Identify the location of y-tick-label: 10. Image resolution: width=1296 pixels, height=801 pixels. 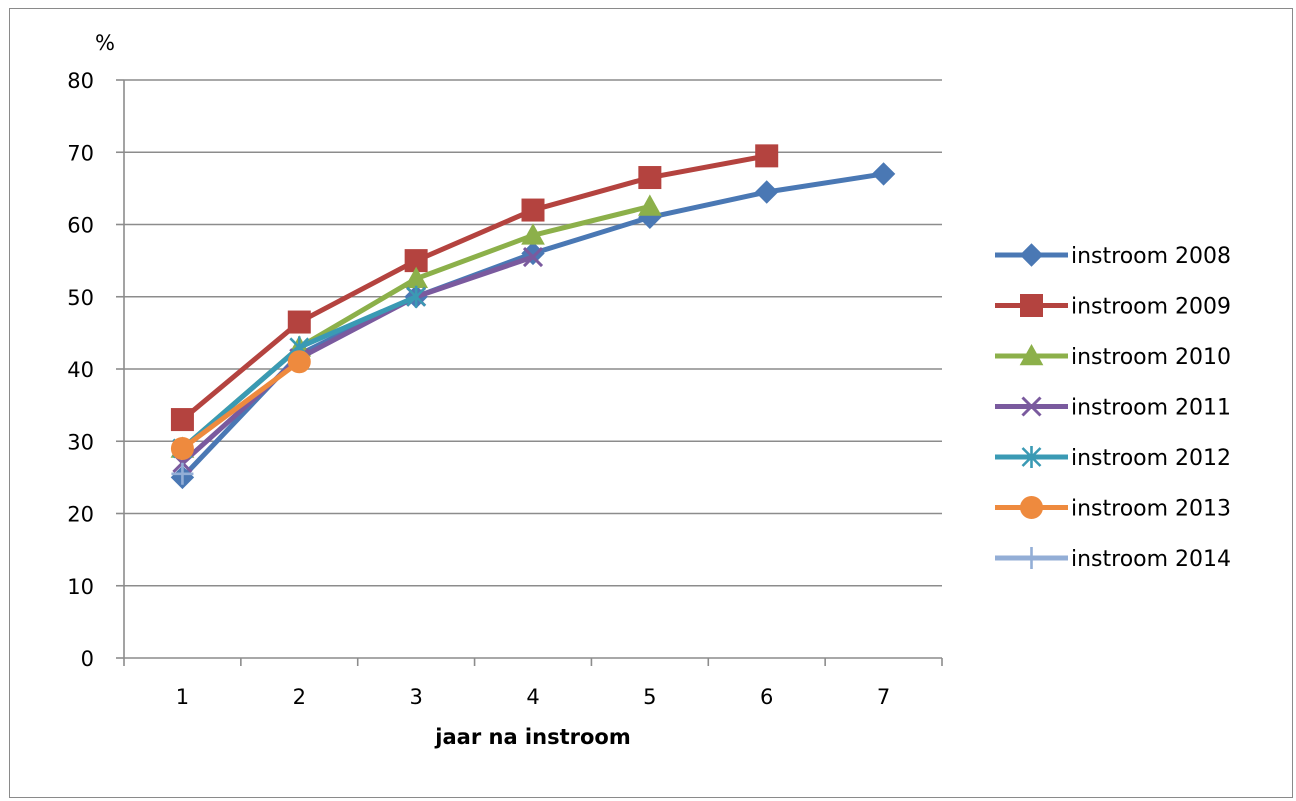
(80, 587).